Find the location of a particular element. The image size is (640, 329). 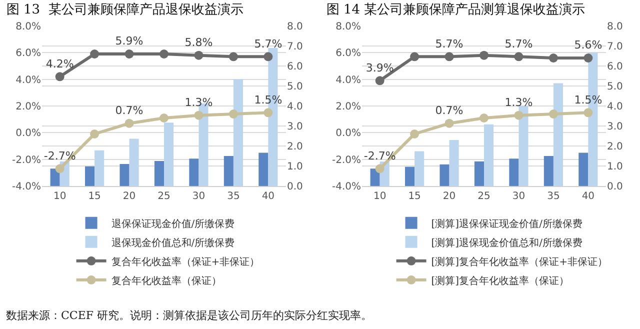

y-tick-label: 4.0% is located at coordinates (28, 80).